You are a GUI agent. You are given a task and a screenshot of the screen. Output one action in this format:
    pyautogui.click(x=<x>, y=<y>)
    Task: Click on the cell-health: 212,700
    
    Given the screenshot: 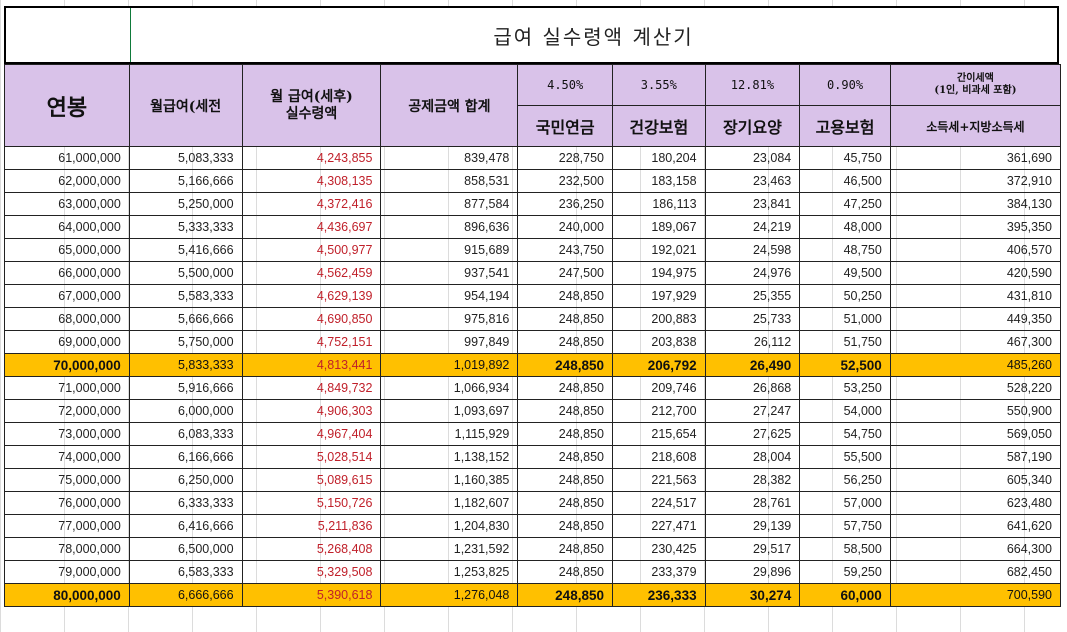 What is the action you would take?
    pyautogui.click(x=658, y=411)
    